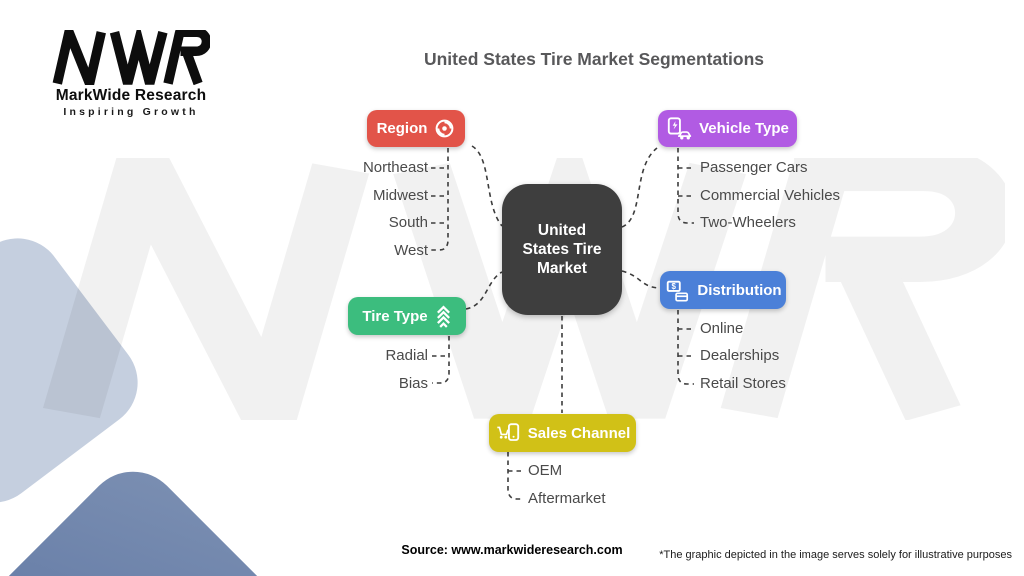 Image resolution: width=1024 pixels, height=576 pixels. Describe the element at coordinates (395, 316) in the screenshot. I see `segment-label-tire-type: Tire Type` at that location.